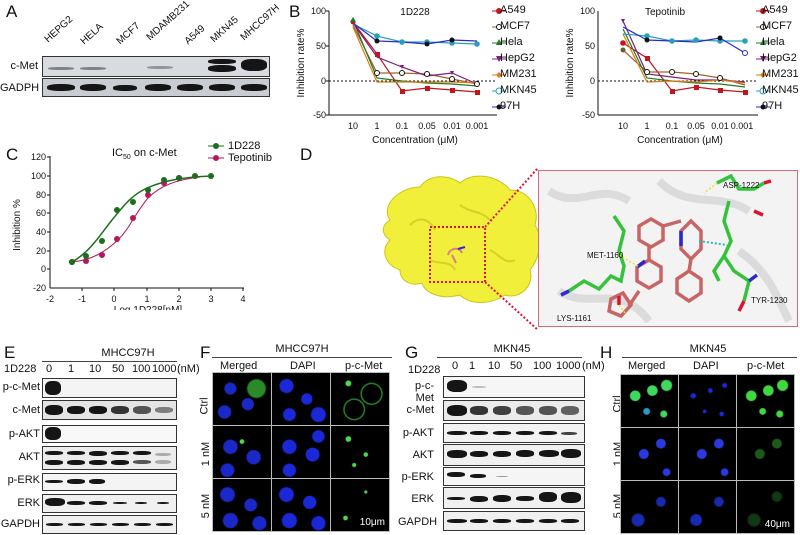 Image resolution: width=800 pixels, height=535 pixels. What do you see at coordinates (295, 11) in the screenshot?
I see `panel-label-b: B` at bounding box center [295, 11].